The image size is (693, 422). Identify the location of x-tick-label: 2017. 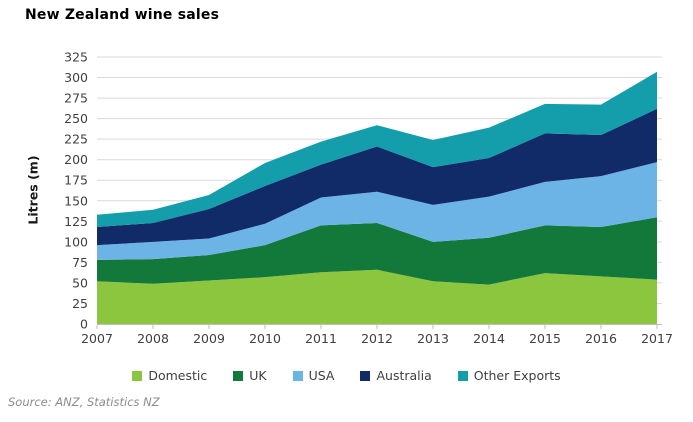
(657, 338).